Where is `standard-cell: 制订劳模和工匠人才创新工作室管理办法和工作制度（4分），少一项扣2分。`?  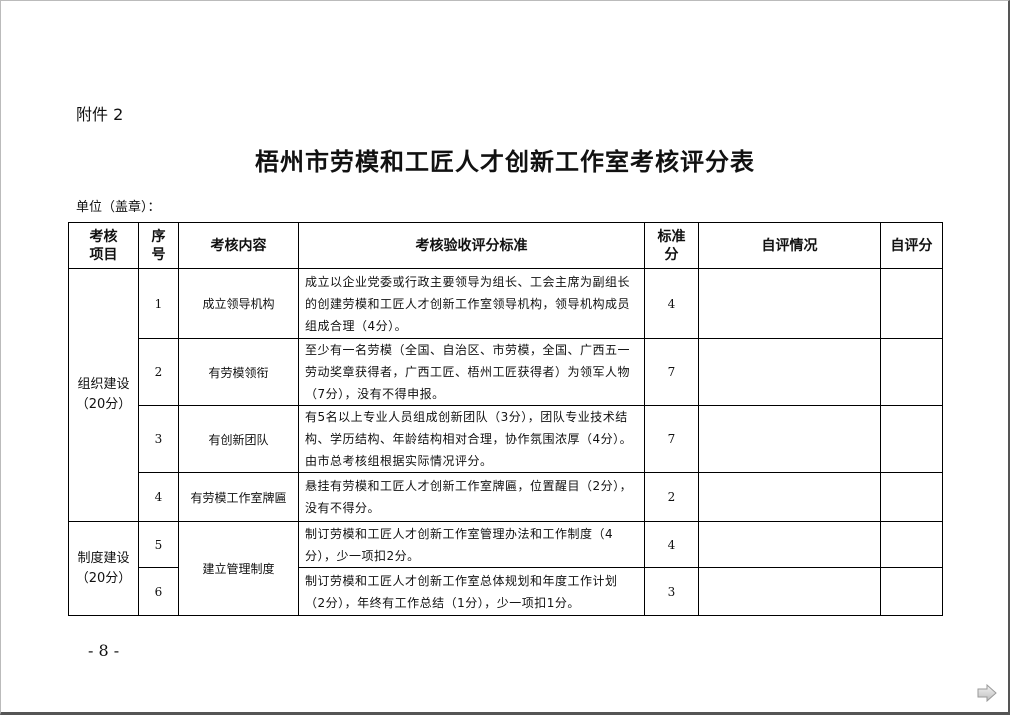
standard-cell: 制订劳模和工匠人才创新工作室管理办法和工作制度（4分），少一项扣2分。 is located at coordinates (471, 544).